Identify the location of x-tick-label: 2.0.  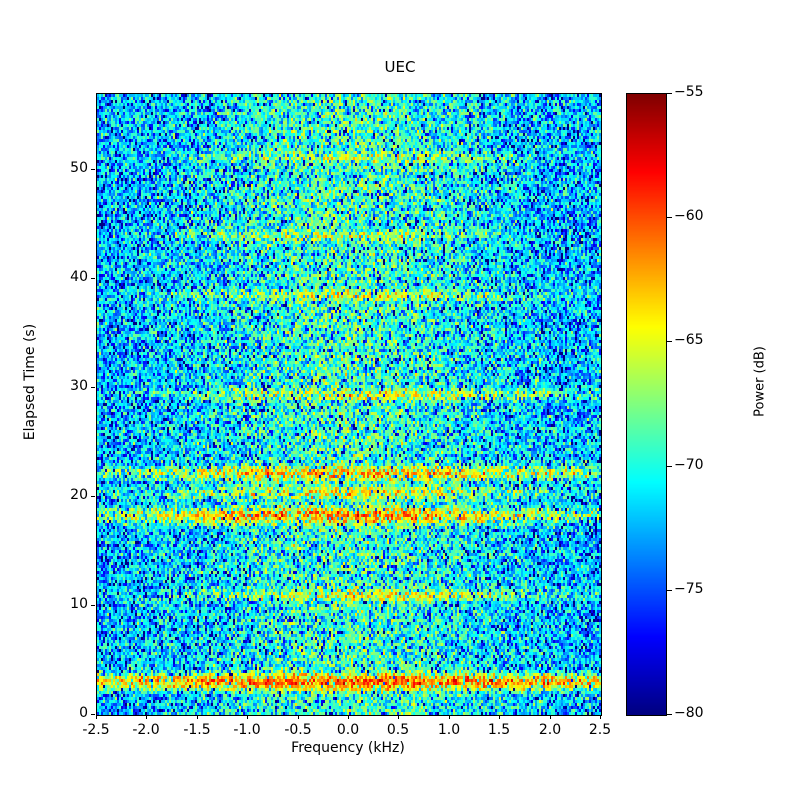
(550, 730).